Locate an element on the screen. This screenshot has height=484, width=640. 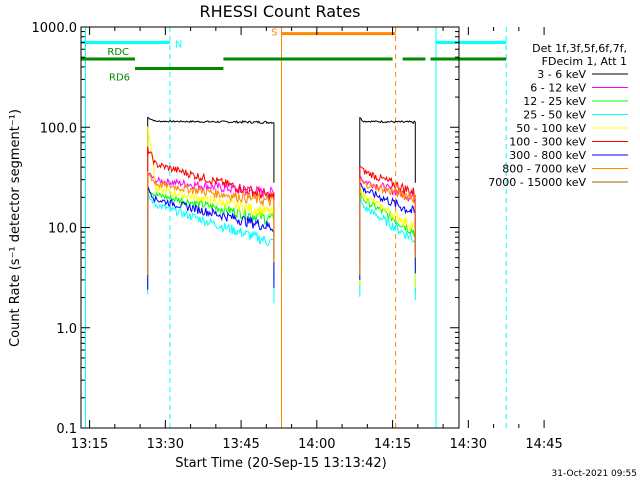
y-tick-label-0: 0.1 is located at coordinates (66, 429).